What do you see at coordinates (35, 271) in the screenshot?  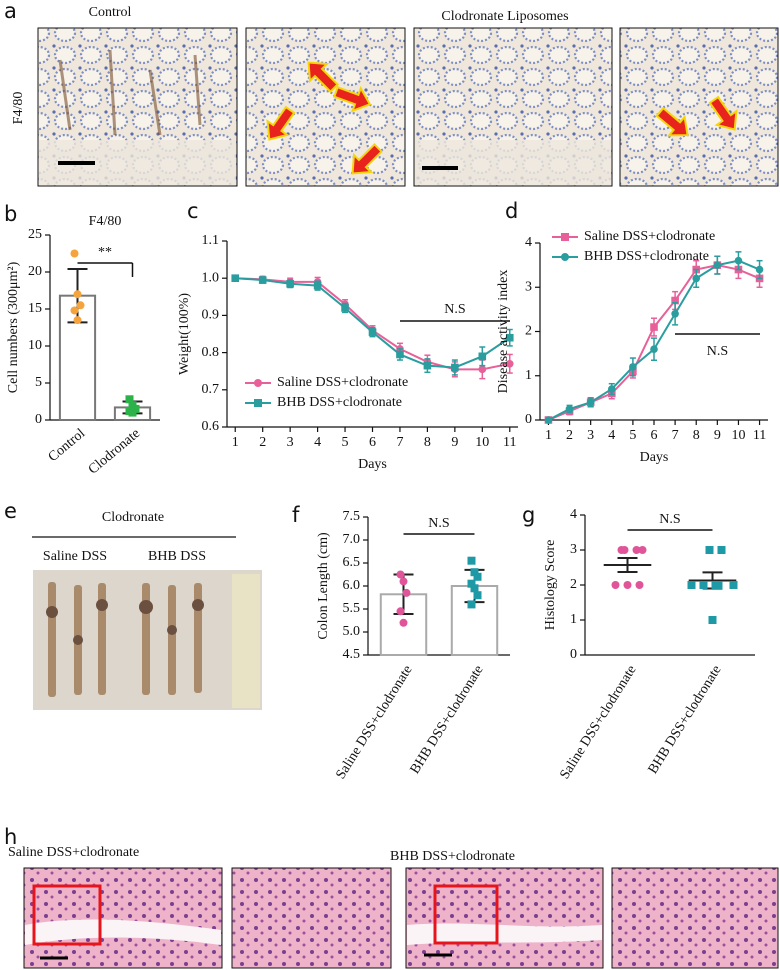 I see `y-tick-label: 20` at bounding box center [35, 271].